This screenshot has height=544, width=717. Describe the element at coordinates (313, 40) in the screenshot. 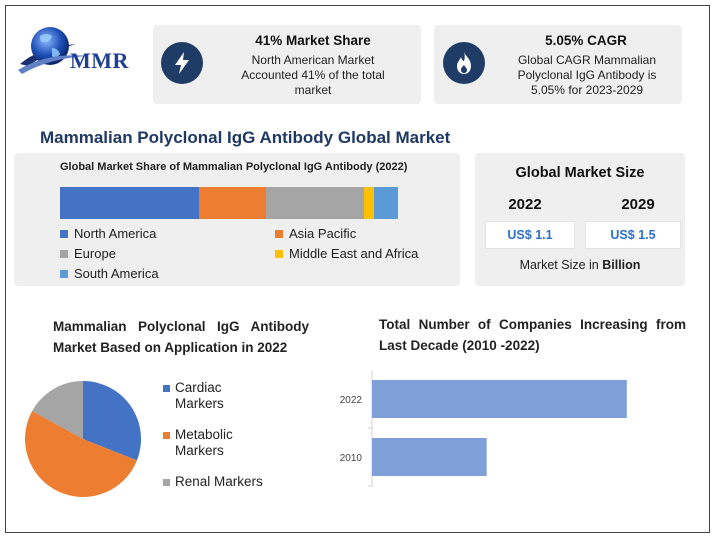

I see `market-share-title: 41% Market Share` at that location.